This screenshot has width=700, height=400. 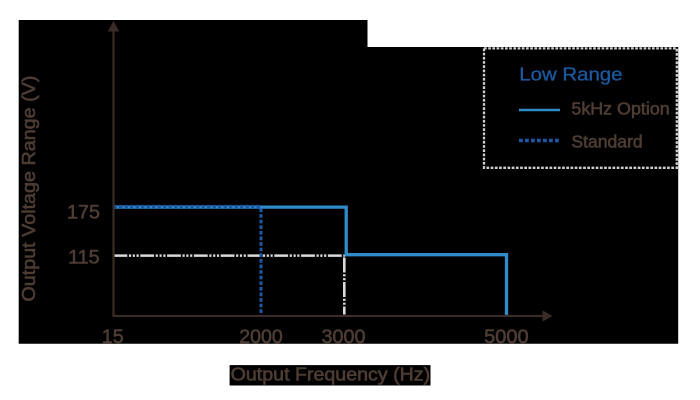 What do you see at coordinates (570, 74) in the screenshot?
I see `svg-text: Low Range` at bounding box center [570, 74].